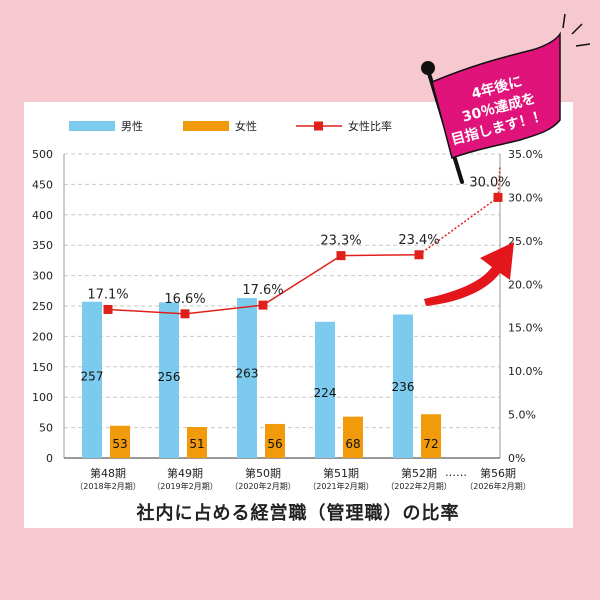  I want to click on left-tick-label: 300, so click(42, 276).